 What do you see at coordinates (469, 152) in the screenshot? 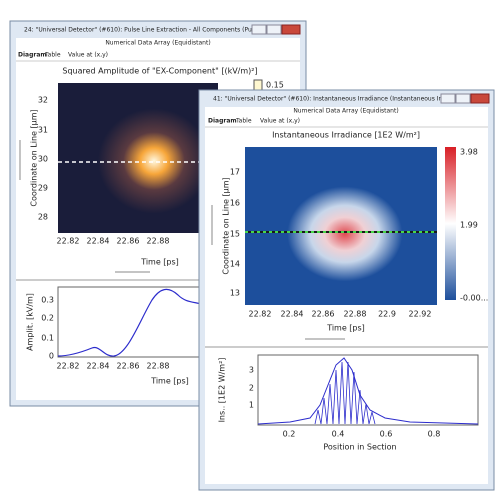
I see `colorbar-tick-label: 3.98` at bounding box center [469, 152].